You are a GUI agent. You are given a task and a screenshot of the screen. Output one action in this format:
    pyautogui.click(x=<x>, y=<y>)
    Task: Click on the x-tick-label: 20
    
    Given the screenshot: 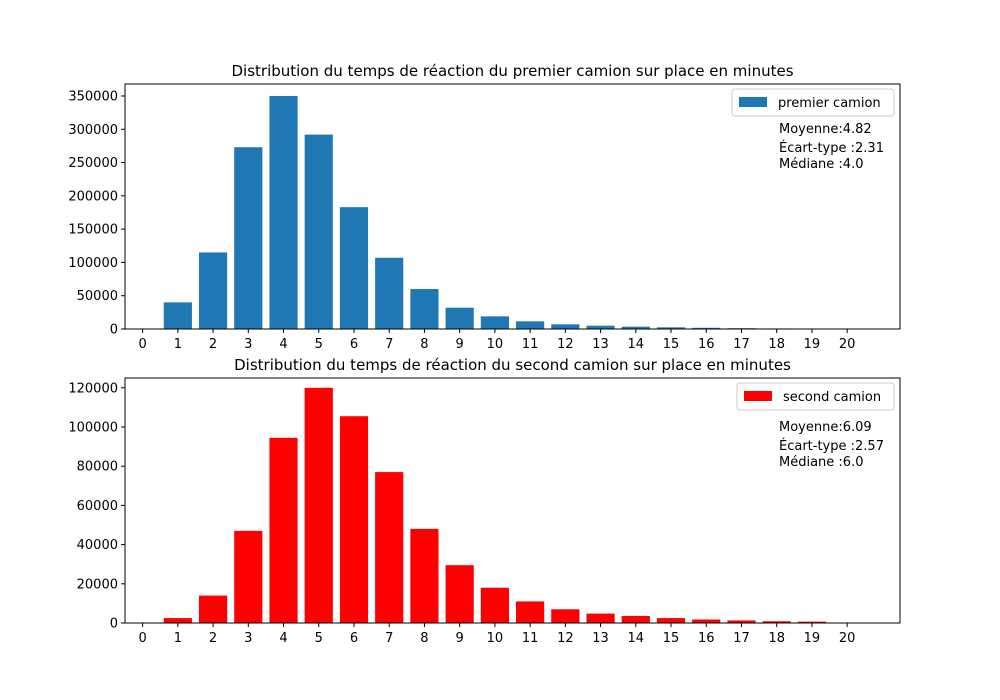 What is the action you would take?
    pyautogui.click(x=847, y=638)
    